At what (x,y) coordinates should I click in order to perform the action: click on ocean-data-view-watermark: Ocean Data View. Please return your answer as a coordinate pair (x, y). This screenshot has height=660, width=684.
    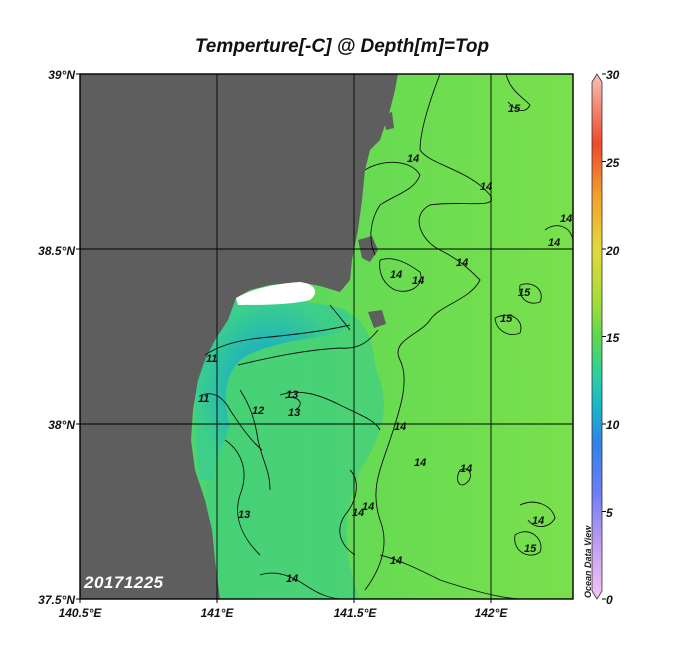
    Looking at the image, I should click on (588, 561).